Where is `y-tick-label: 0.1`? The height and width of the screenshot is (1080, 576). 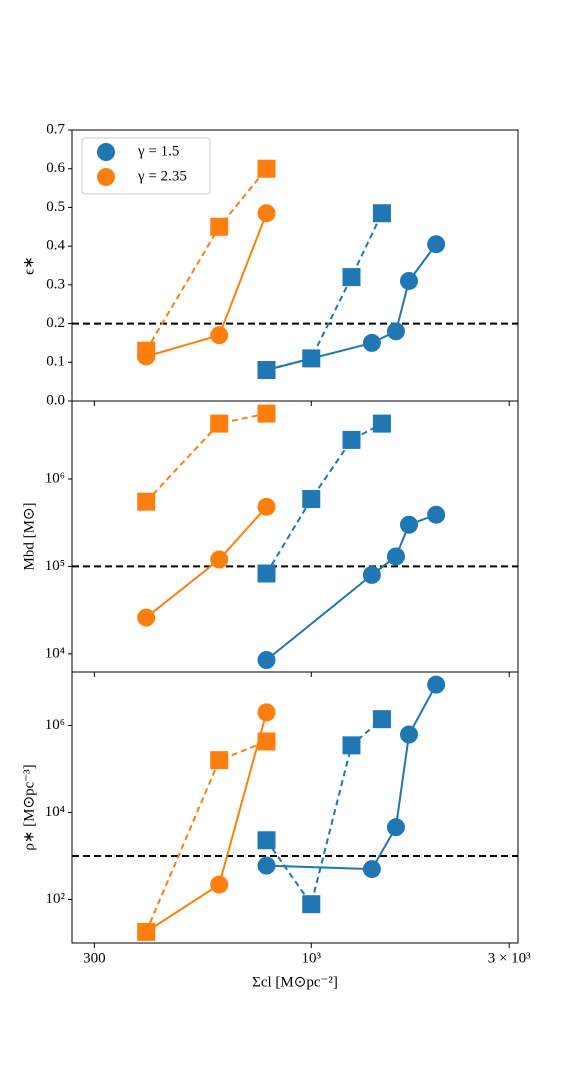
y-tick-label: 0.1 is located at coordinates (55, 362).